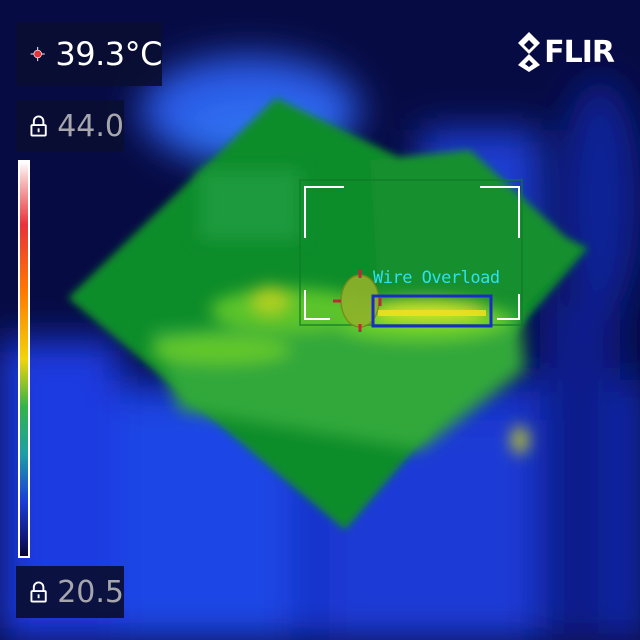 The image size is (640, 640). Describe the element at coordinates (108, 54) in the screenshot. I see `spot-temperature: 39.3°C` at that location.